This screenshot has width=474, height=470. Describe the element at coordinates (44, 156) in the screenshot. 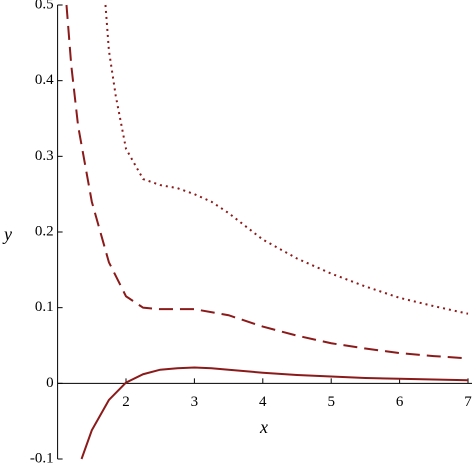

I see `y-tick-label: 0.3` at that location.